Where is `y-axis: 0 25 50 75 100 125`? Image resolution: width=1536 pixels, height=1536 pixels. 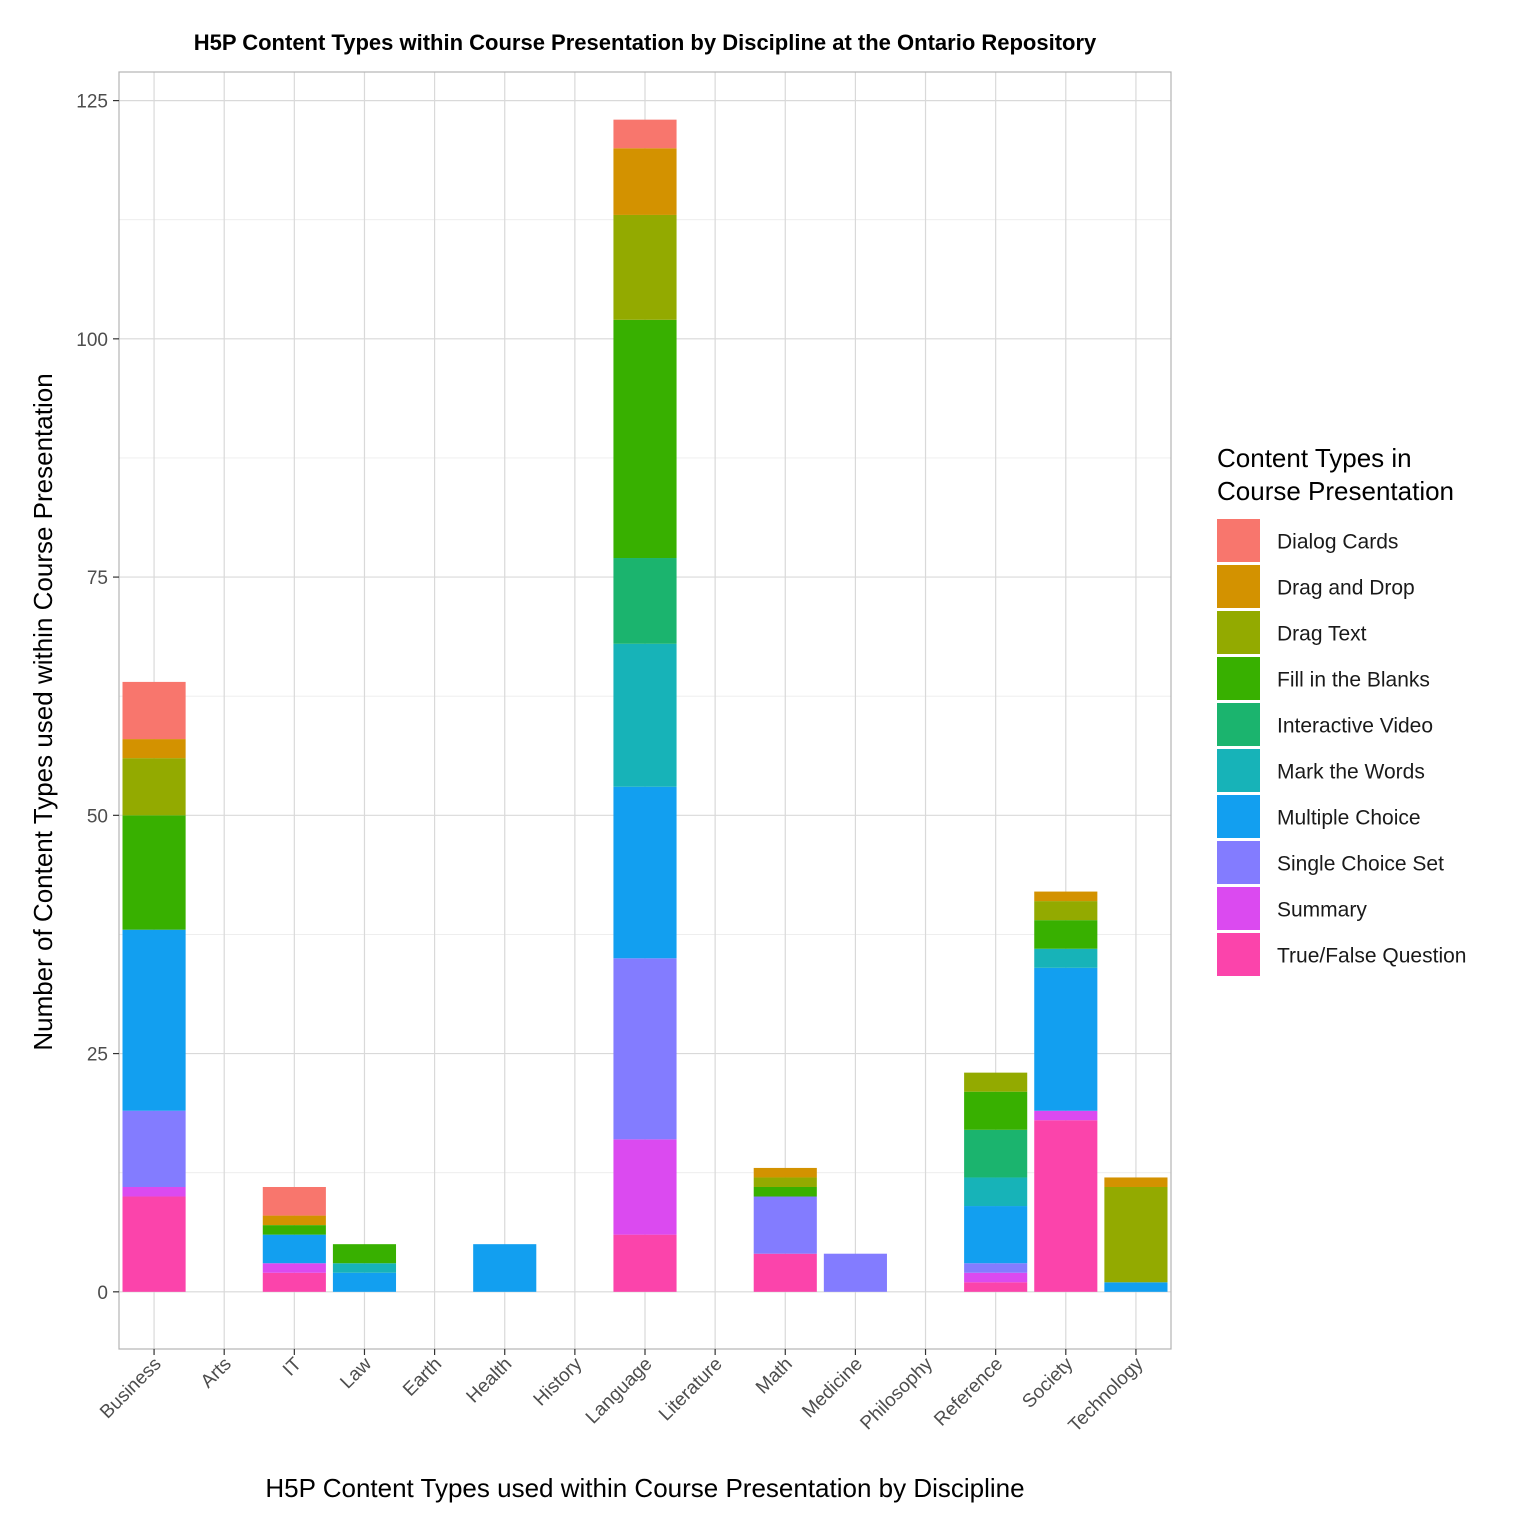 y-axis: 0 25 50 75 100 125 is located at coordinates (97, 698).